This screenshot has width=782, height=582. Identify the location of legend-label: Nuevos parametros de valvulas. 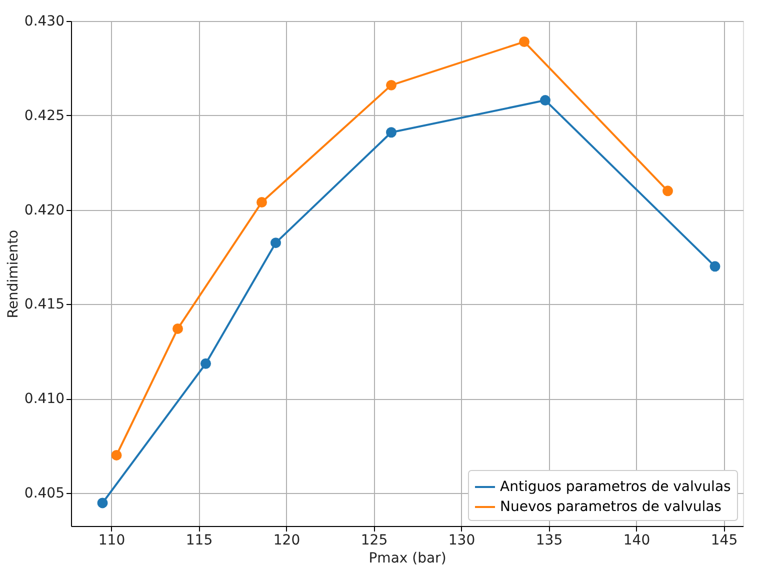
(611, 507).